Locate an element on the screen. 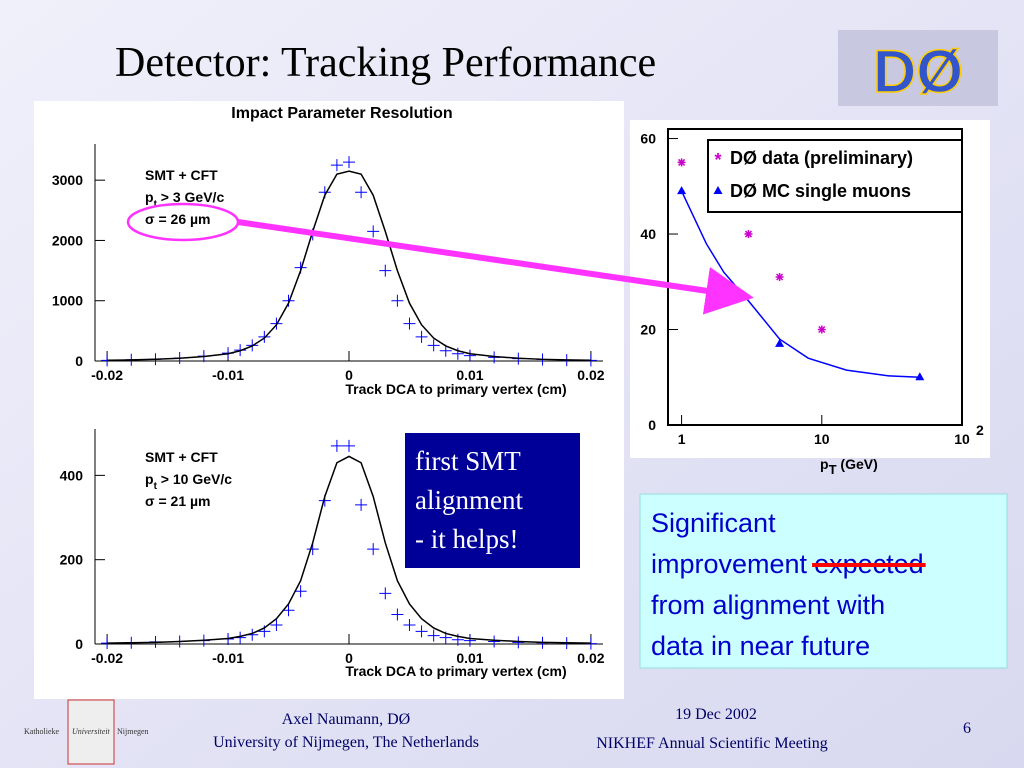 The height and width of the screenshot is (768, 1024). footer-date: 19 Dec 2002 is located at coordinates (716, 714).